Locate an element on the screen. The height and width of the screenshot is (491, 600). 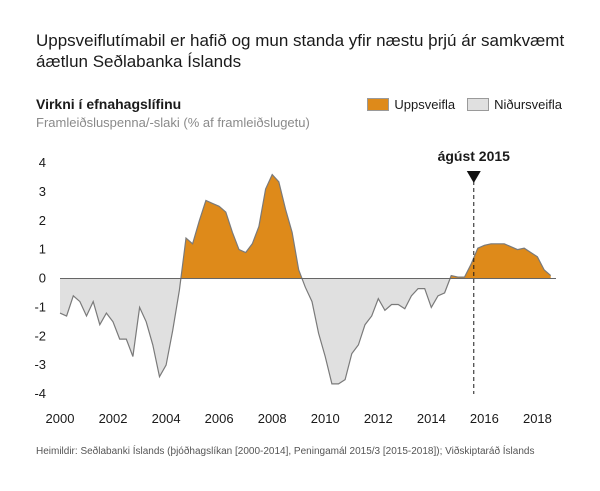
y-tick-label-8: -4 is located at coordinates (40, 393).